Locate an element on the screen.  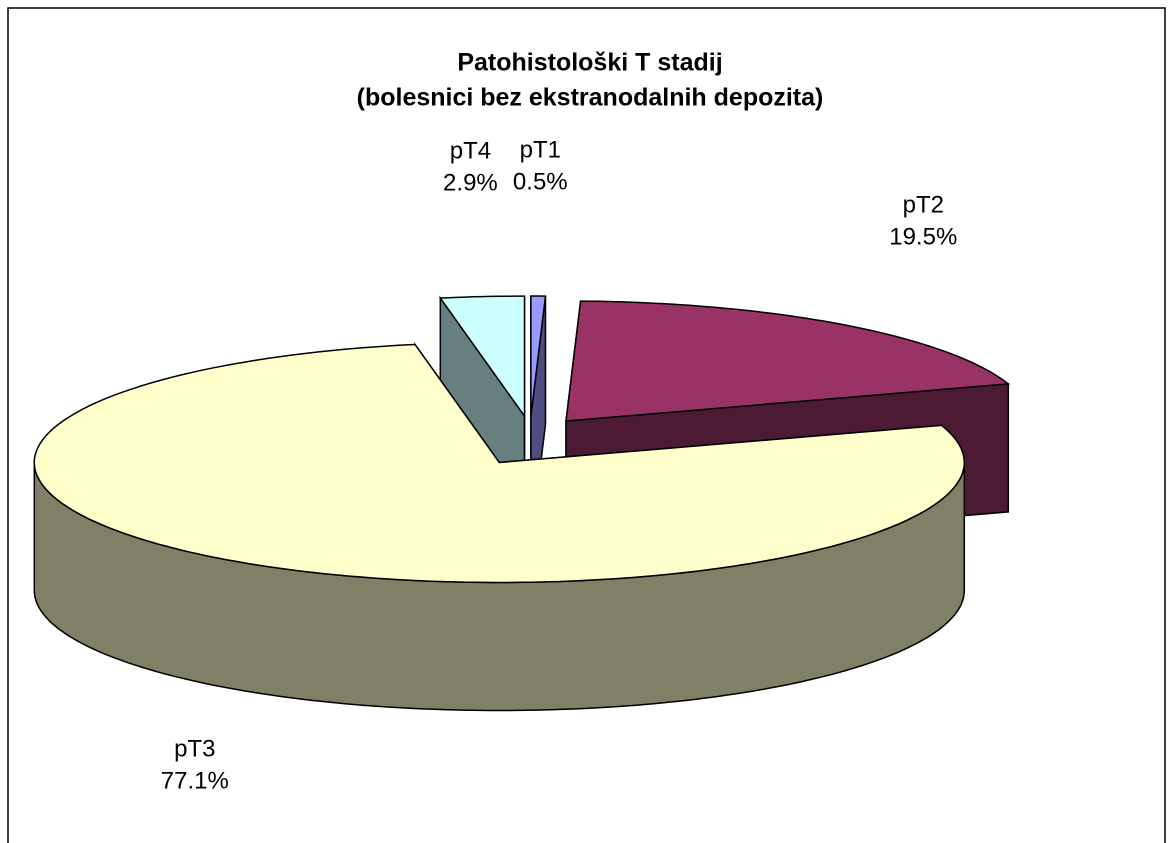
data-label-value: 2.9% is located at coordinates (470, 182).